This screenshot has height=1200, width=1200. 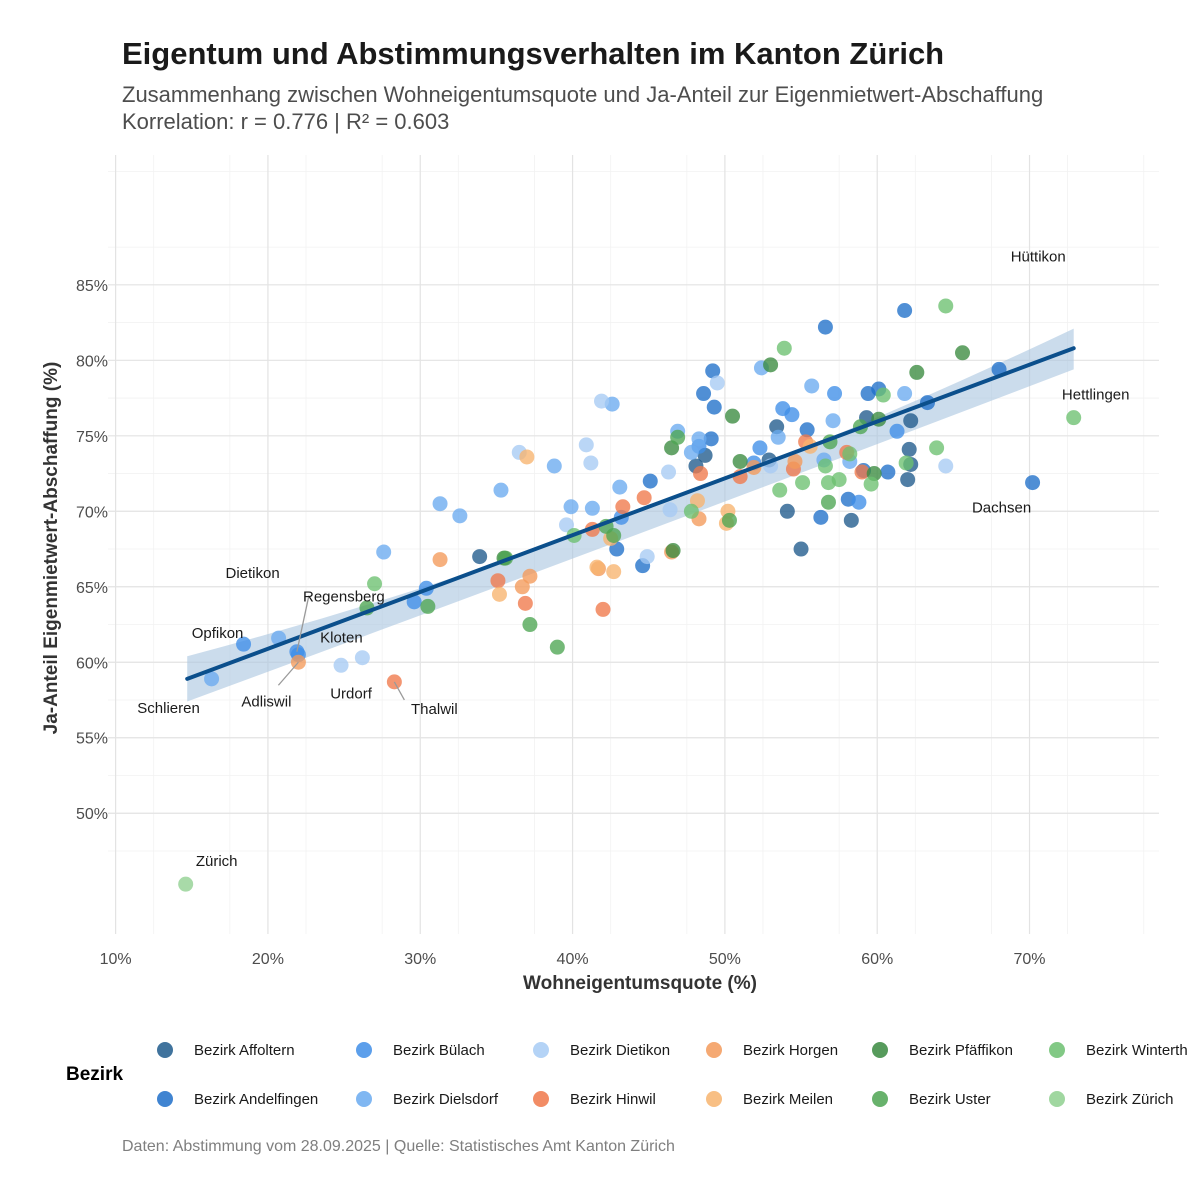 I want to click on x-tick-label: 40%, so click(x=573, y=959).